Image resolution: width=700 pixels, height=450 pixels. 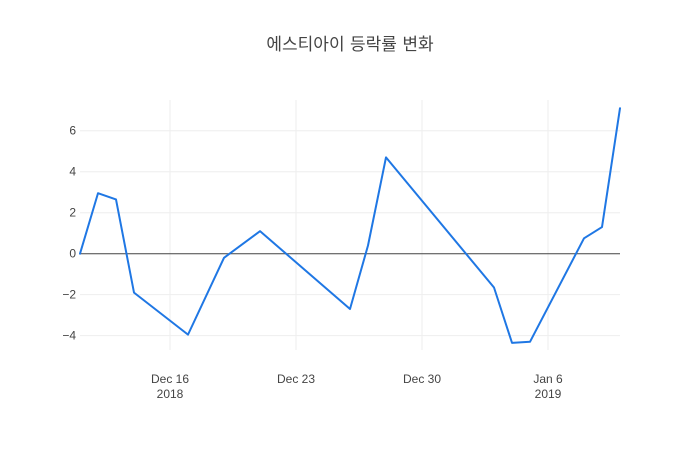 What do you see at coordinates (72, 172) in the screenshot?
I see `y-tick-label: 4` at bounding box center [72, 172].